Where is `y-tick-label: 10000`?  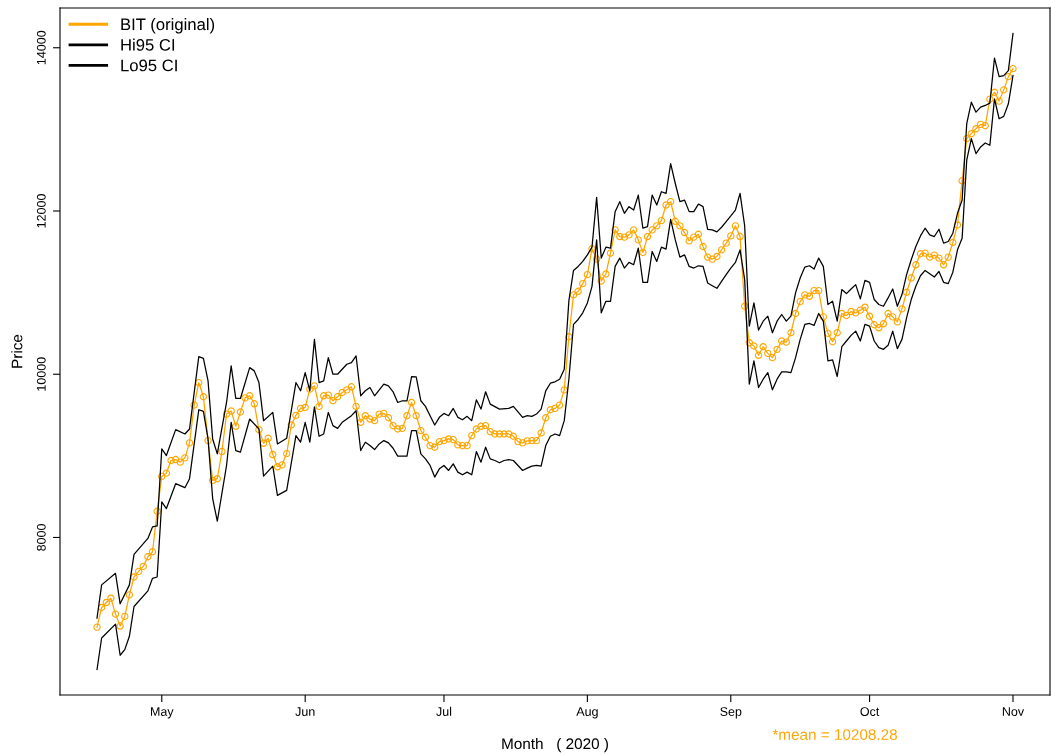 y-tick-label: 10000 is located at coordinates (41, 374).